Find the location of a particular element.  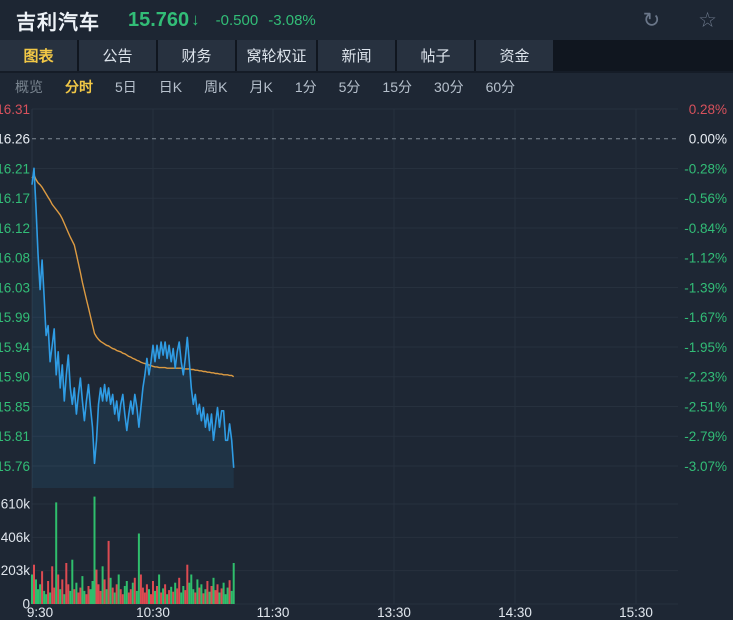

tf-5day: 5日 is located at coordinates (126, 87).